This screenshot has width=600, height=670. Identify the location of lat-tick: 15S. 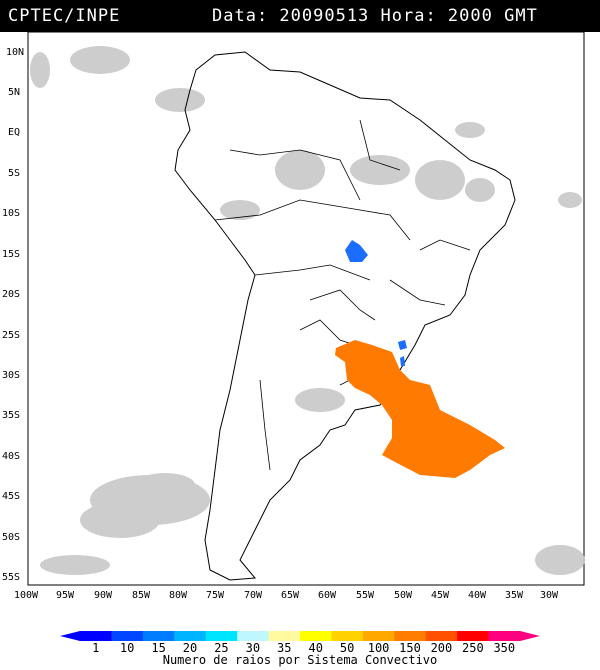
(11, 254).